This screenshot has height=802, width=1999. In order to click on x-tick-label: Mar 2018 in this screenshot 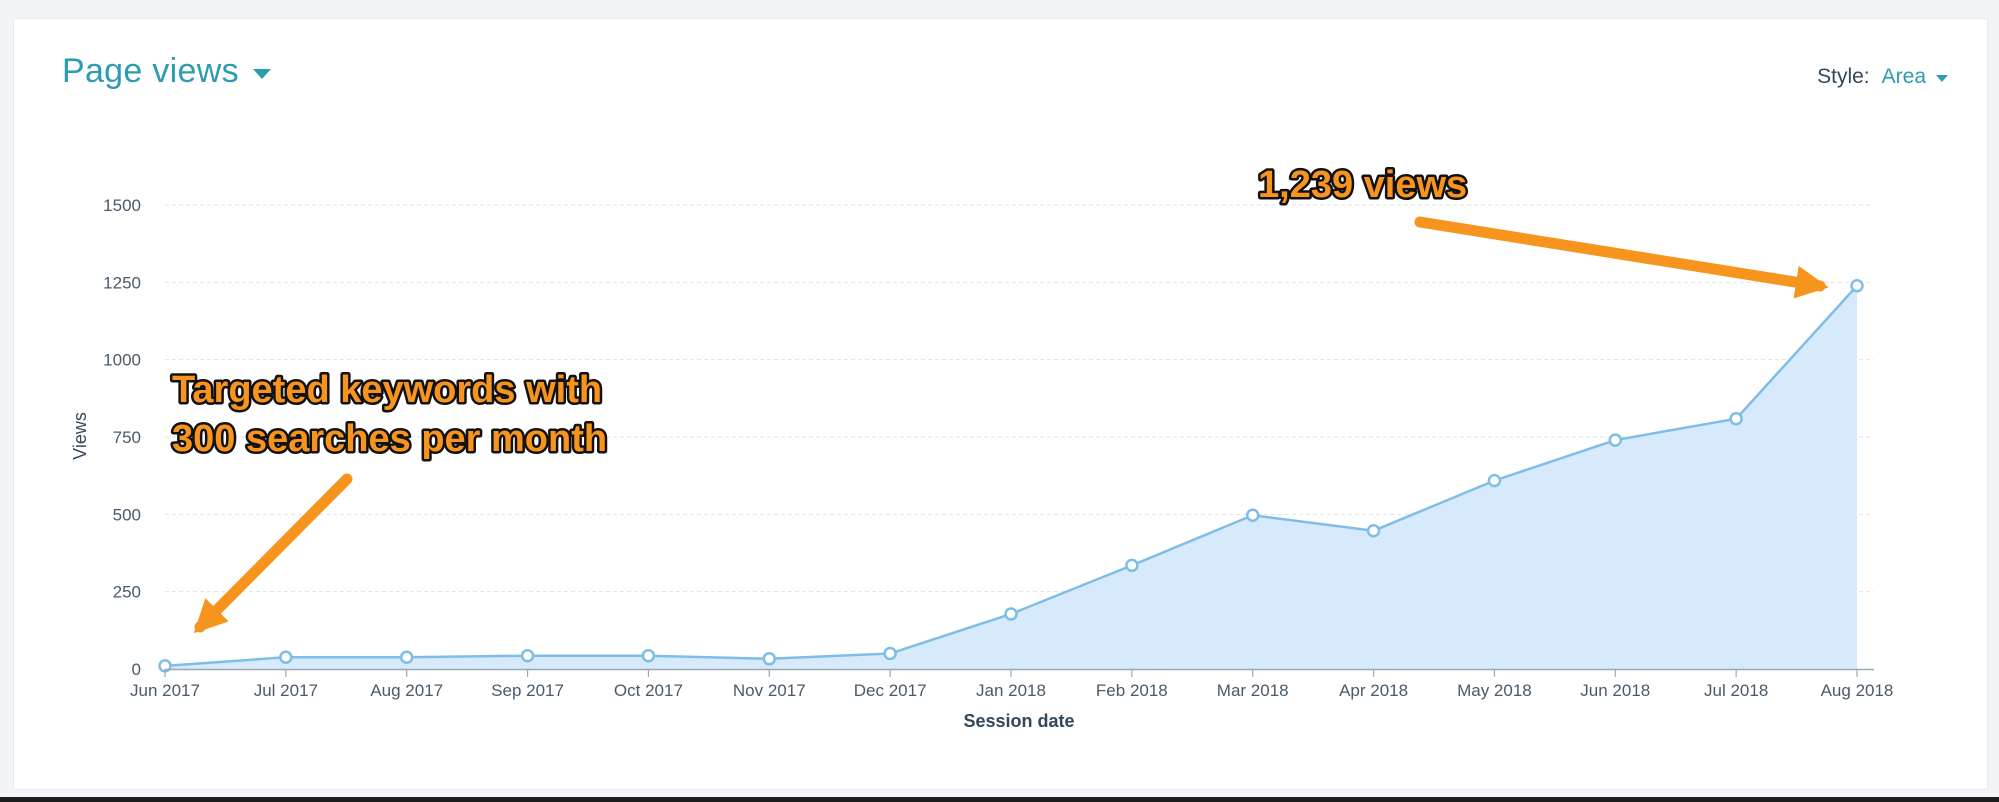, I will do `click(1253, 690)`.